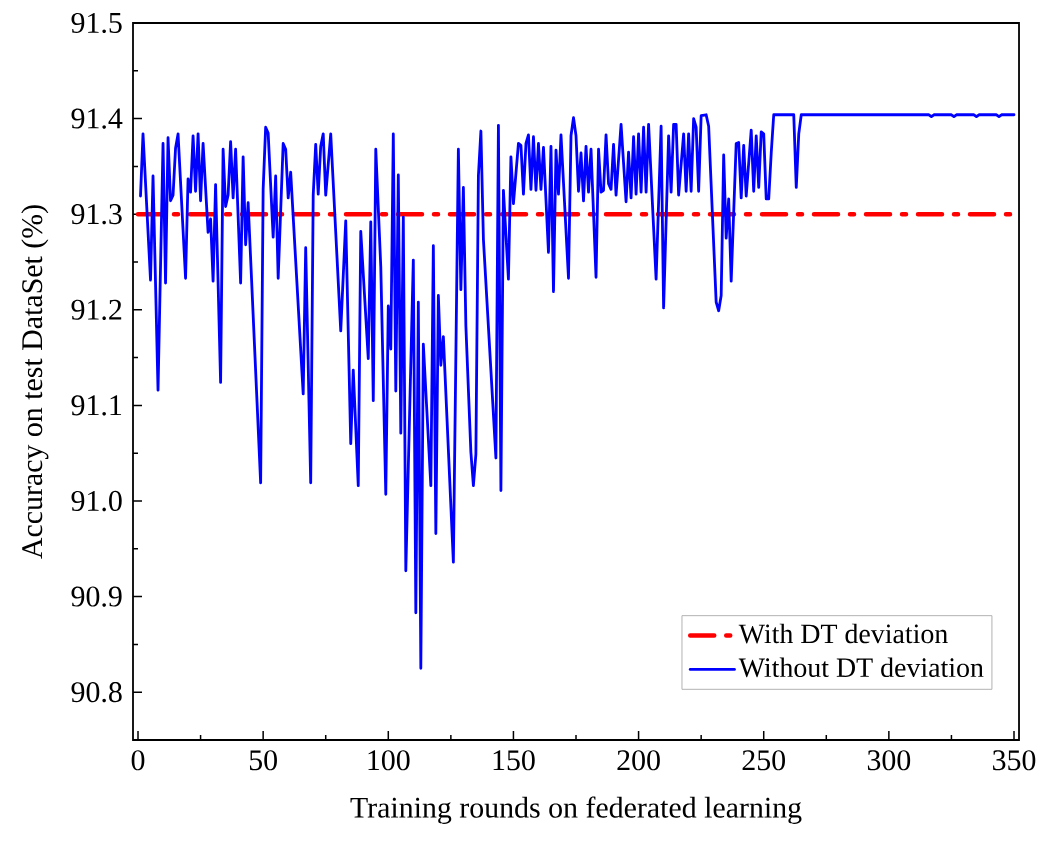 This screenshot has width=1056, height=850. What do you see at coordinates (861, 667) in the screenshot?
I see `legend-label: Without DT deviation` at bounding box center [861, 667].